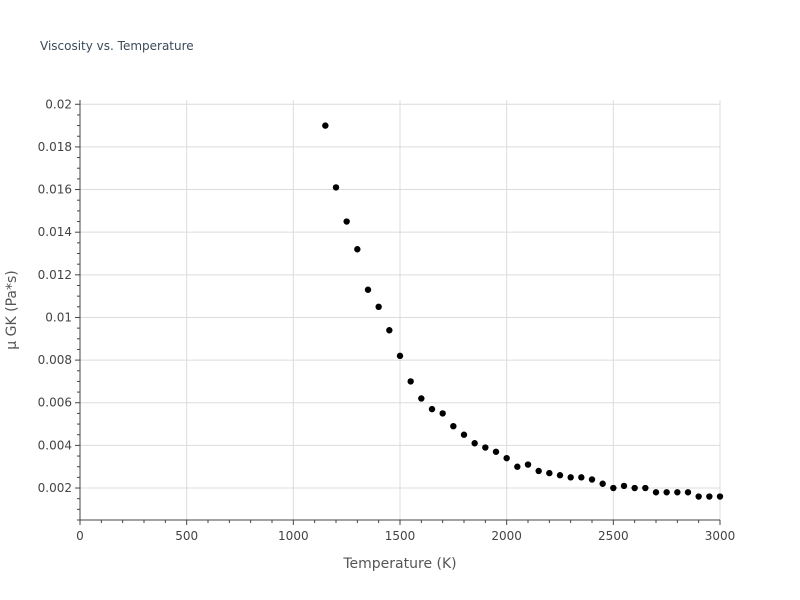  What do you see at coordinates (55, 190) in the screenshot?
I see `y-tick-label: 0.016` at bounding box center [55, 190].